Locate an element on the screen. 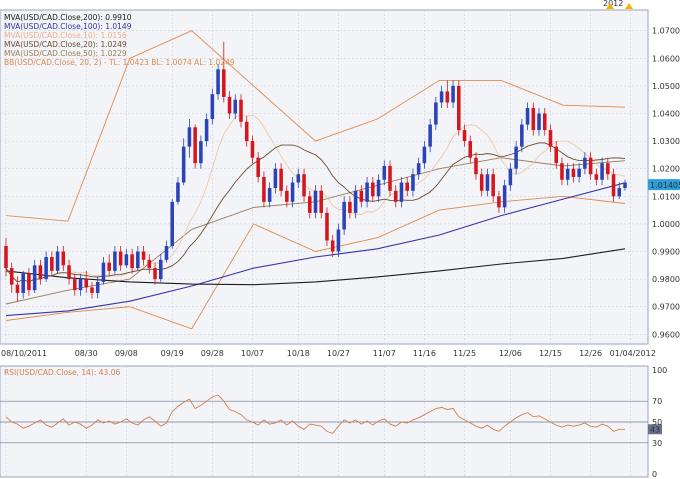 Image resolution: width=680 pixels, height=479 pixels. top-year-label: 2012 is located at coordinates (613, 4).